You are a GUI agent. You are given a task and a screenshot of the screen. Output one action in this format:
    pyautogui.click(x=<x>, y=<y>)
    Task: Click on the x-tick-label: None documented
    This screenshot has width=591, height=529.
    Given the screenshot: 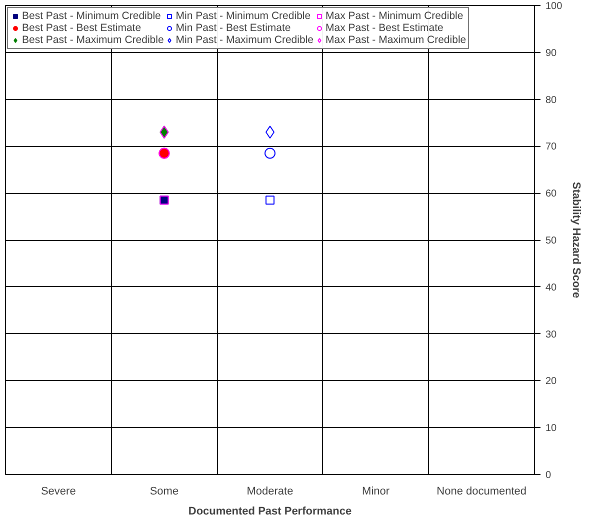 What is the action you would take?
    pyautogui.click(x=481, y=492)
    